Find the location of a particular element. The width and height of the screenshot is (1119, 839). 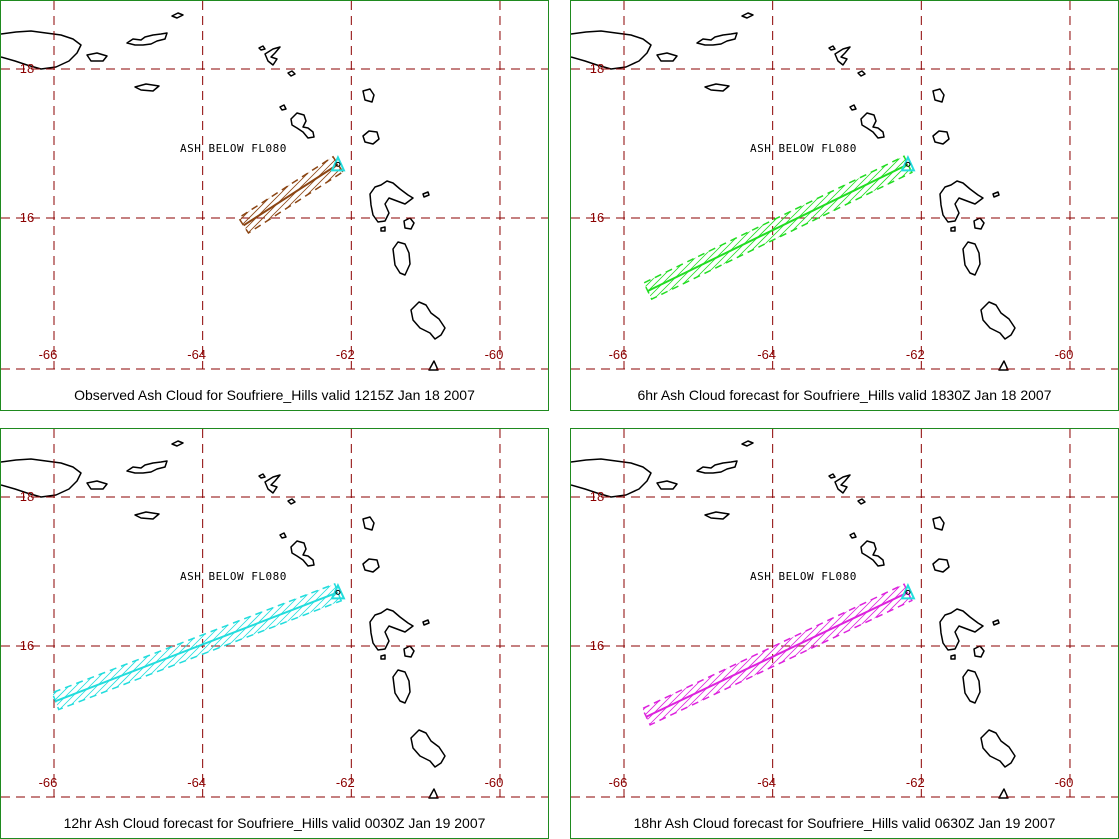

longitude-label: -60 is located at coordinates (1064, 782).